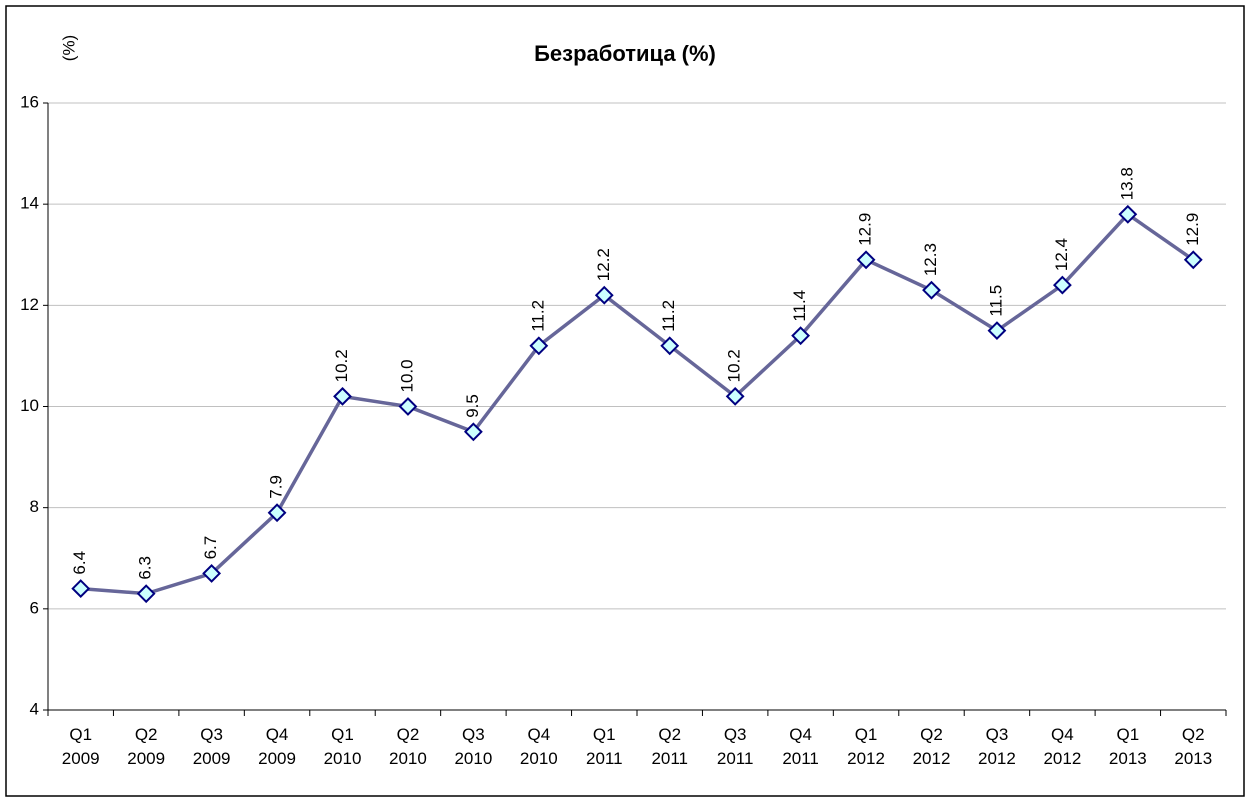  Describe the element at coordinates (277, 746) in the screenshot. I see `x-tick-label: Q4 2009` at that location.